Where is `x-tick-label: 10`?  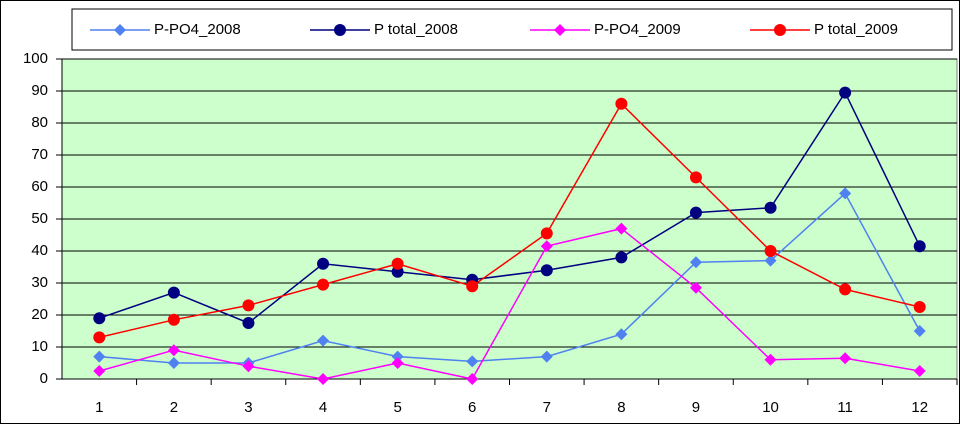
x-tick-label: 10 is located at coordinates (770, 407).